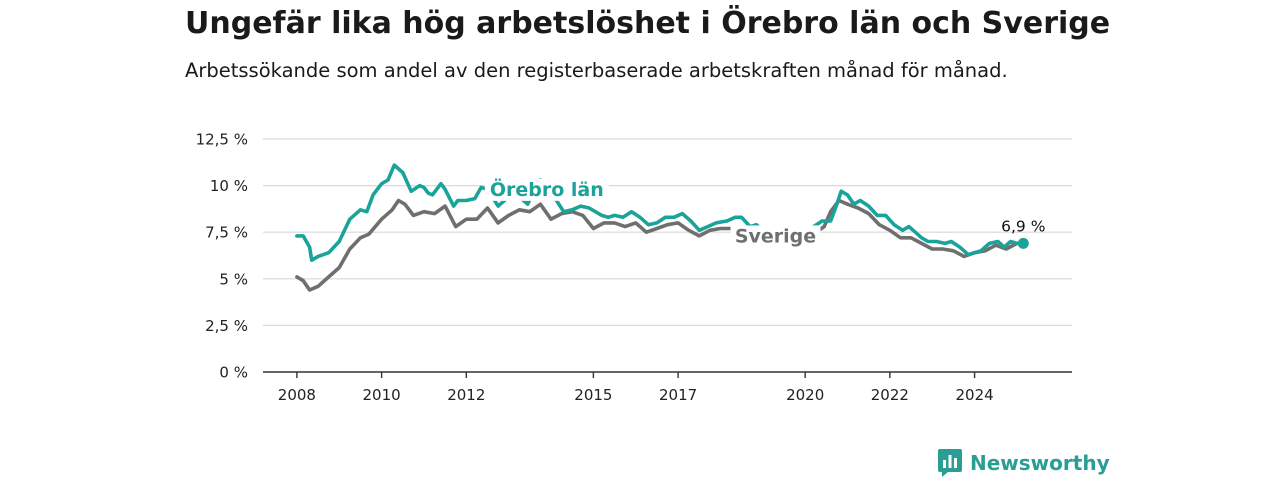 The image size is (1280, 480). Describe the element at coordinates (678, 395) in the screenshot. I see `x-tick-label: 2017` at that location.